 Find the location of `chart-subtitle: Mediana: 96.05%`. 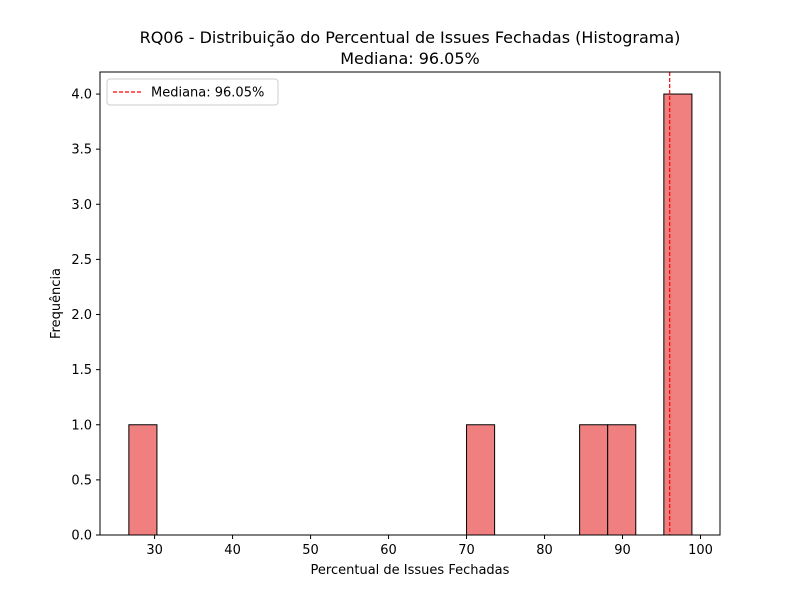

chart-subtitle: Mediana: 96.05% is located at coordinates (409, 58).